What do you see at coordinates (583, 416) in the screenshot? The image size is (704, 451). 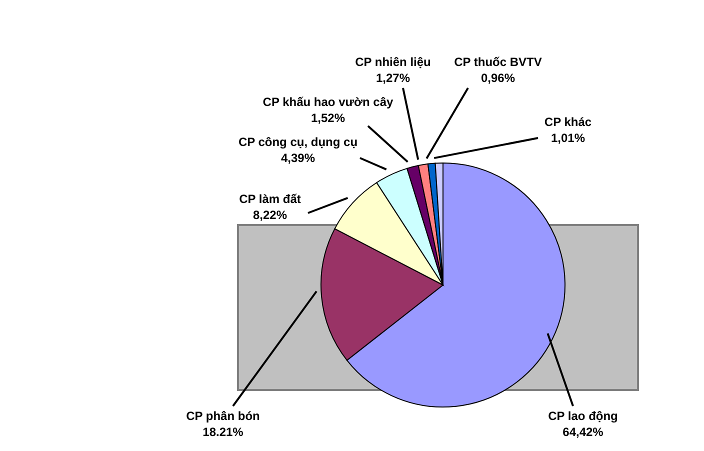 I see `slice-label: CP lao động` at bounding box center [583, 416].